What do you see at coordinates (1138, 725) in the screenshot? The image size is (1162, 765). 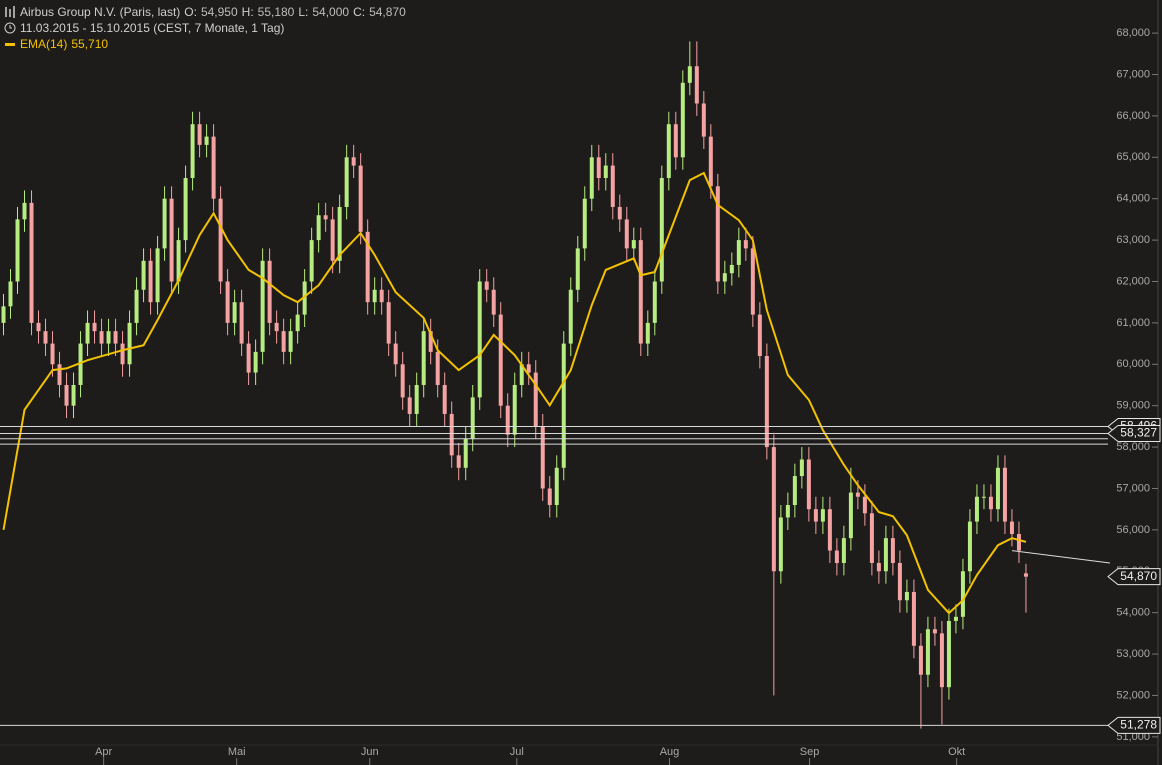 I see `hline-label: 51,278` at bounding box center [1138, 725].